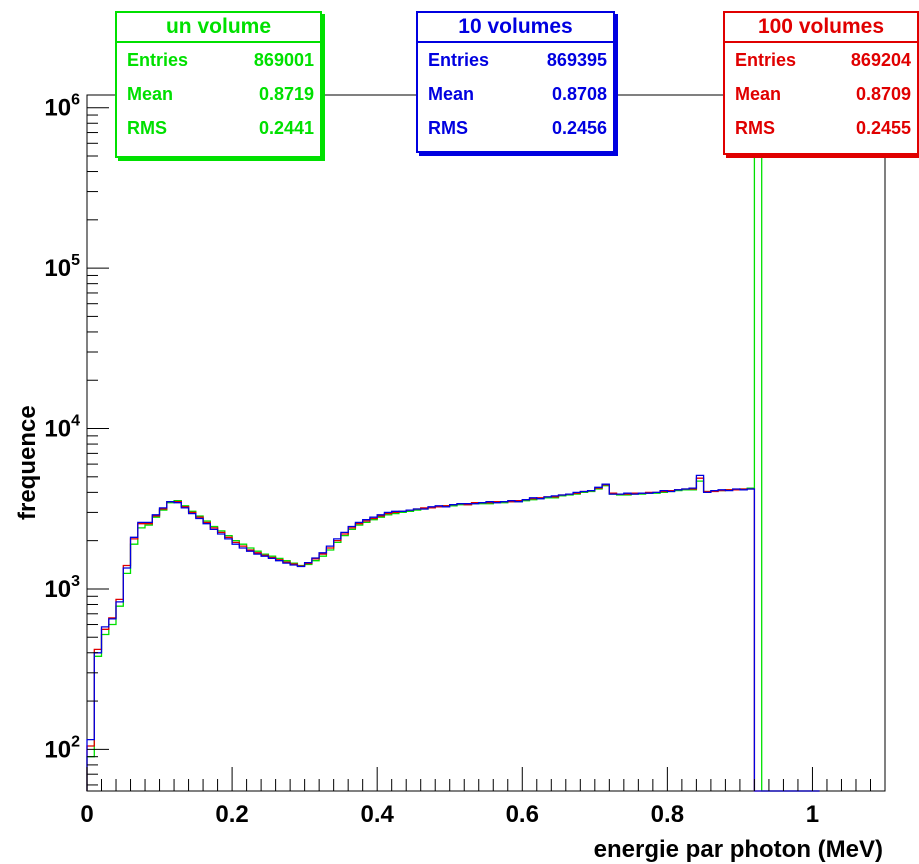  I want to click on stats-title: 10 volumes, so click(515, 28).